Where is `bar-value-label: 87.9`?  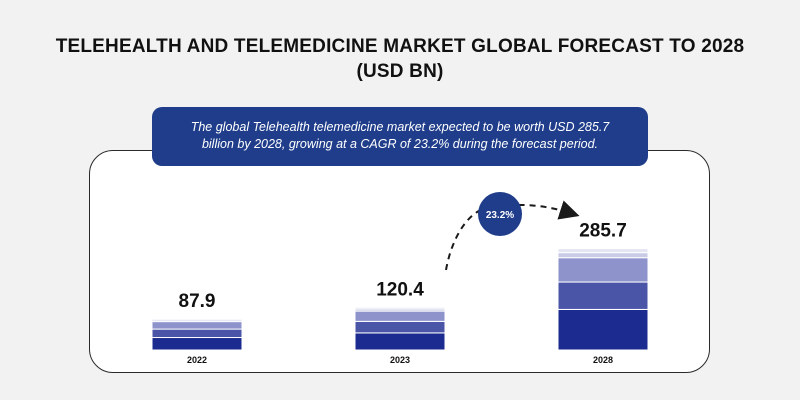
bar-value-label: 87.9 is located at coordinates (197, 301).